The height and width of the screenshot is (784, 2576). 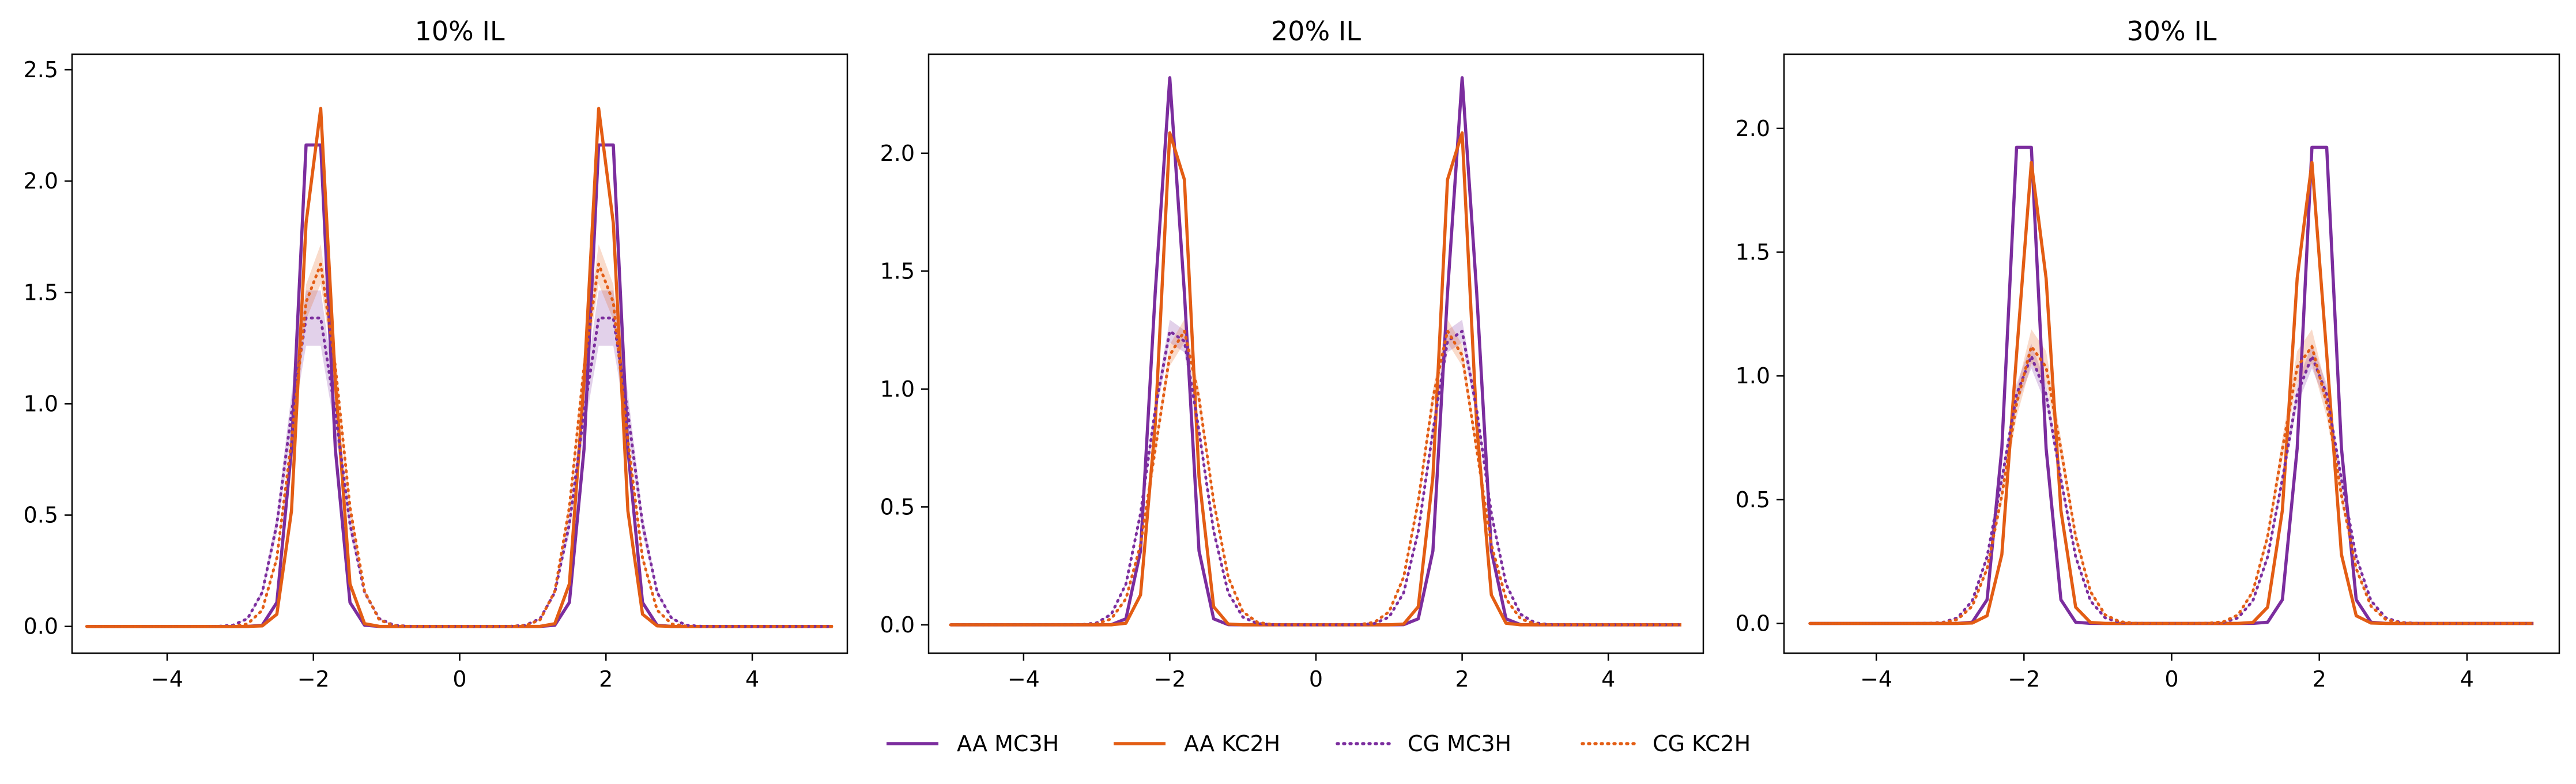 What do you see at coordinates (1702, 743) in the screenshot?
I see `legend-label-cg-kc2h: CG KC2H` at bounding box center [1702, 743].